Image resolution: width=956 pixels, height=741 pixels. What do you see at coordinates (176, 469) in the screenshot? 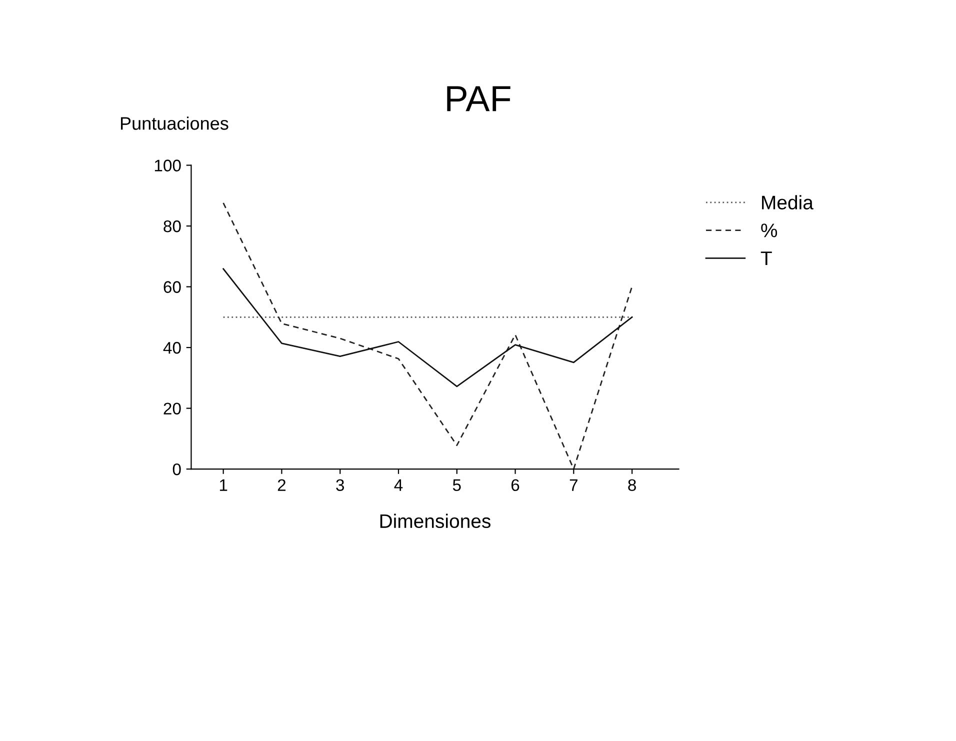
I see `y-tick-label: 0` at bounding box center [176, 469].